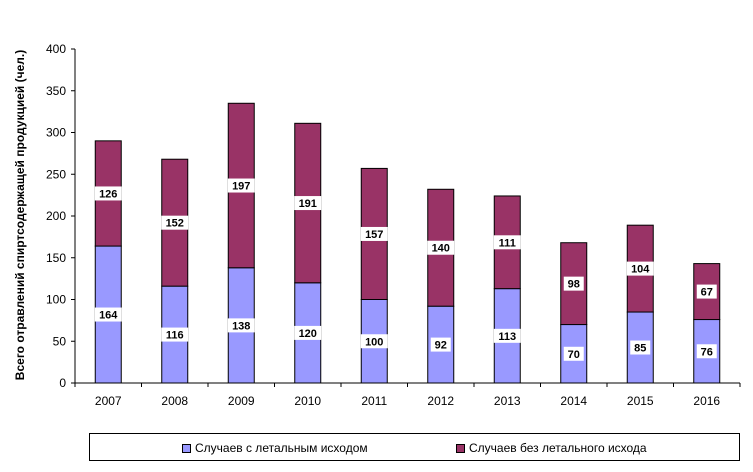  I want to click on x-tick-label: 2016, so click(706, 401).